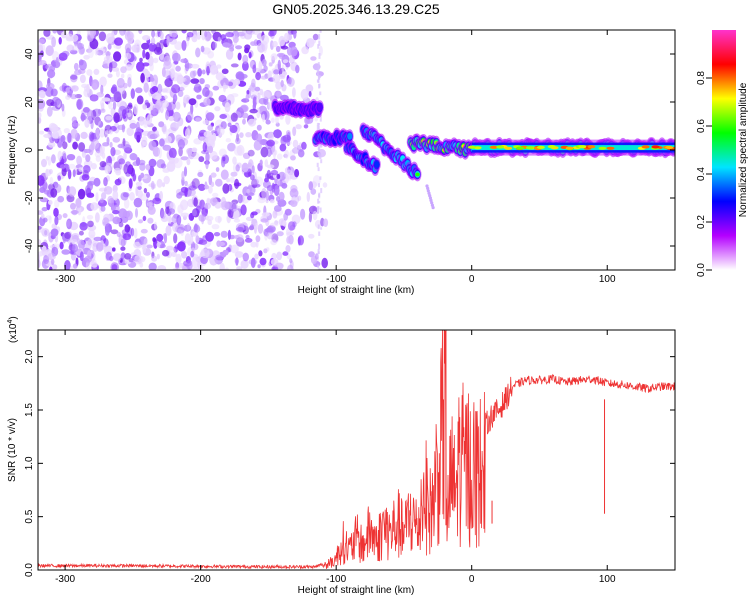 This screenshot has width=750, height=600. I want to click on snr-y-tick-label: 1.5, so click(29, 410).